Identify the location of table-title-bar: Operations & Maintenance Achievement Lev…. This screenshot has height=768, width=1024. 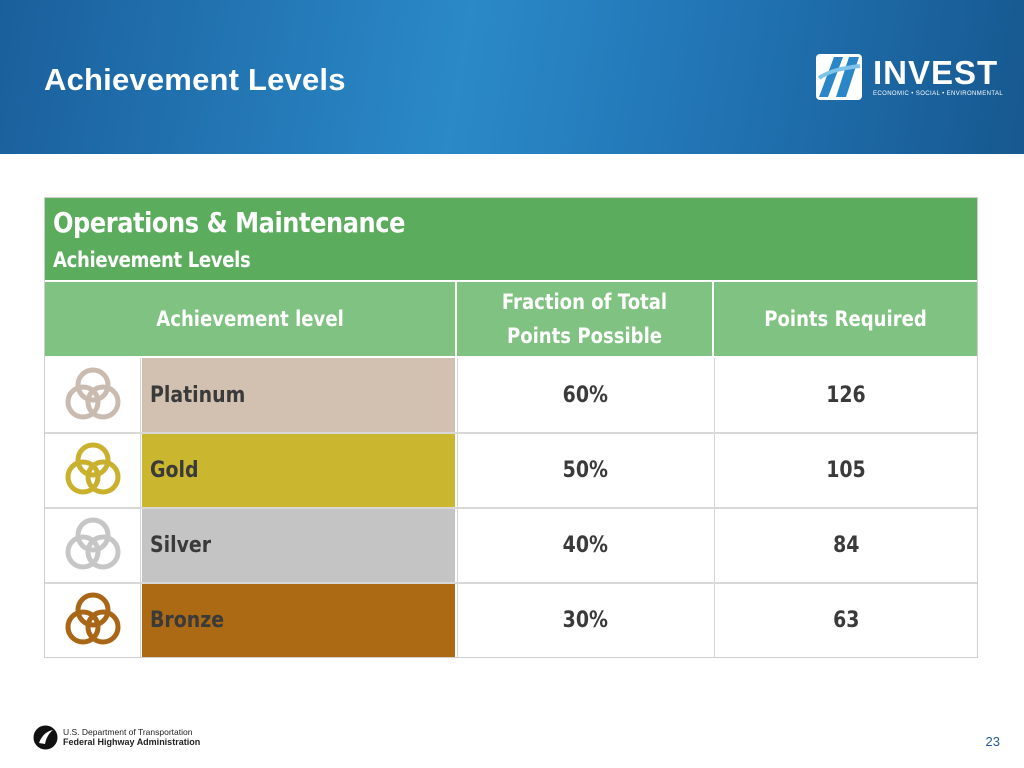
(511, 239).